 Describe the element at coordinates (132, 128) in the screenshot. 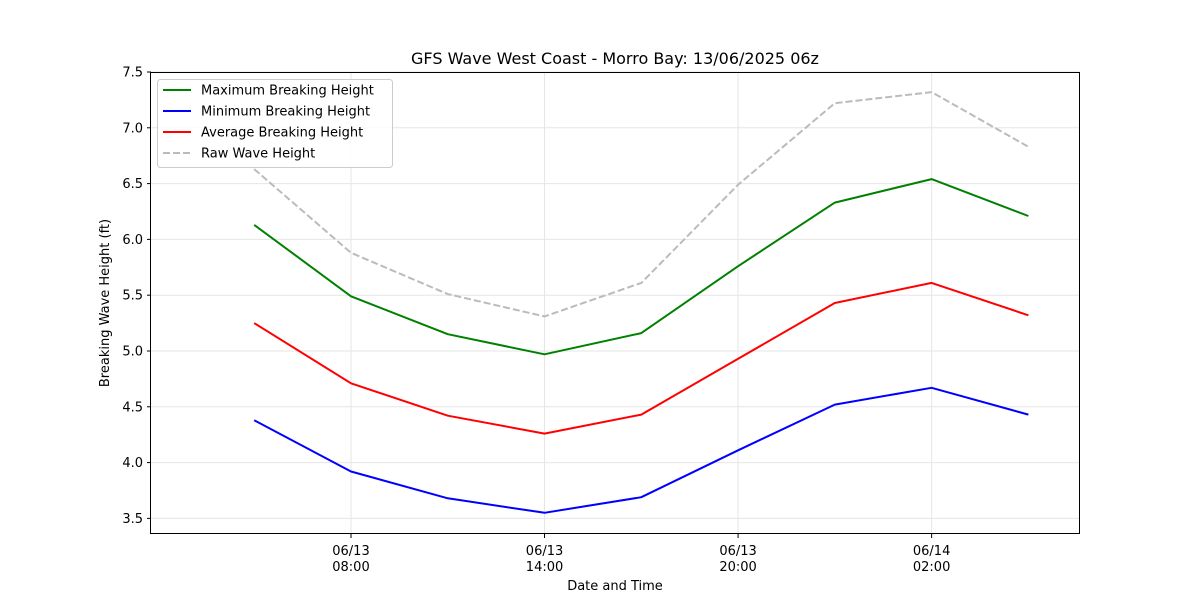

I see `y-tick-label: 7.0` at that location.